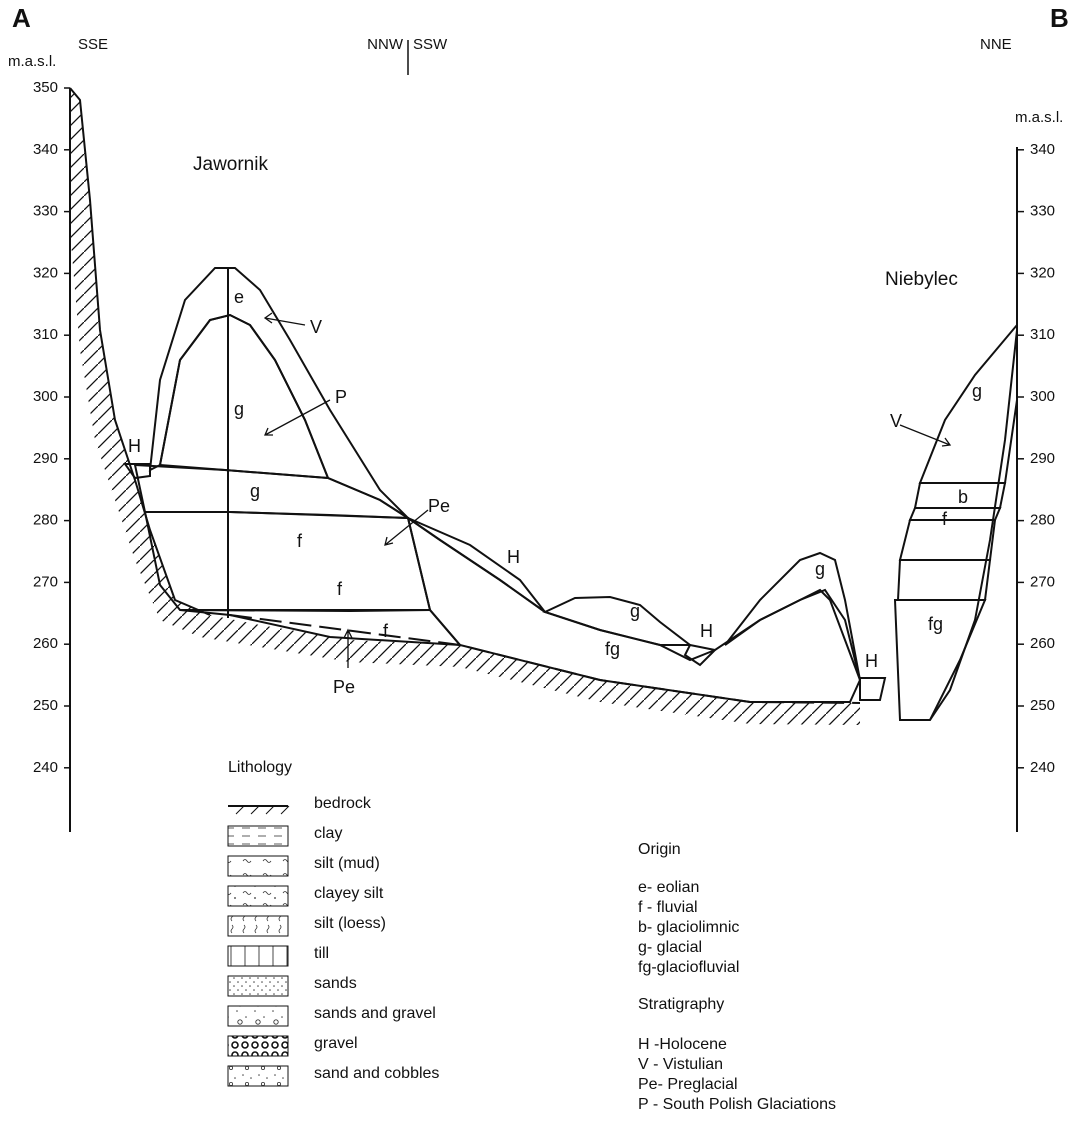 The height and width of the screenshot is (1122, 1077). I want to click on origin-item: e- eolian, so click(668, 887).